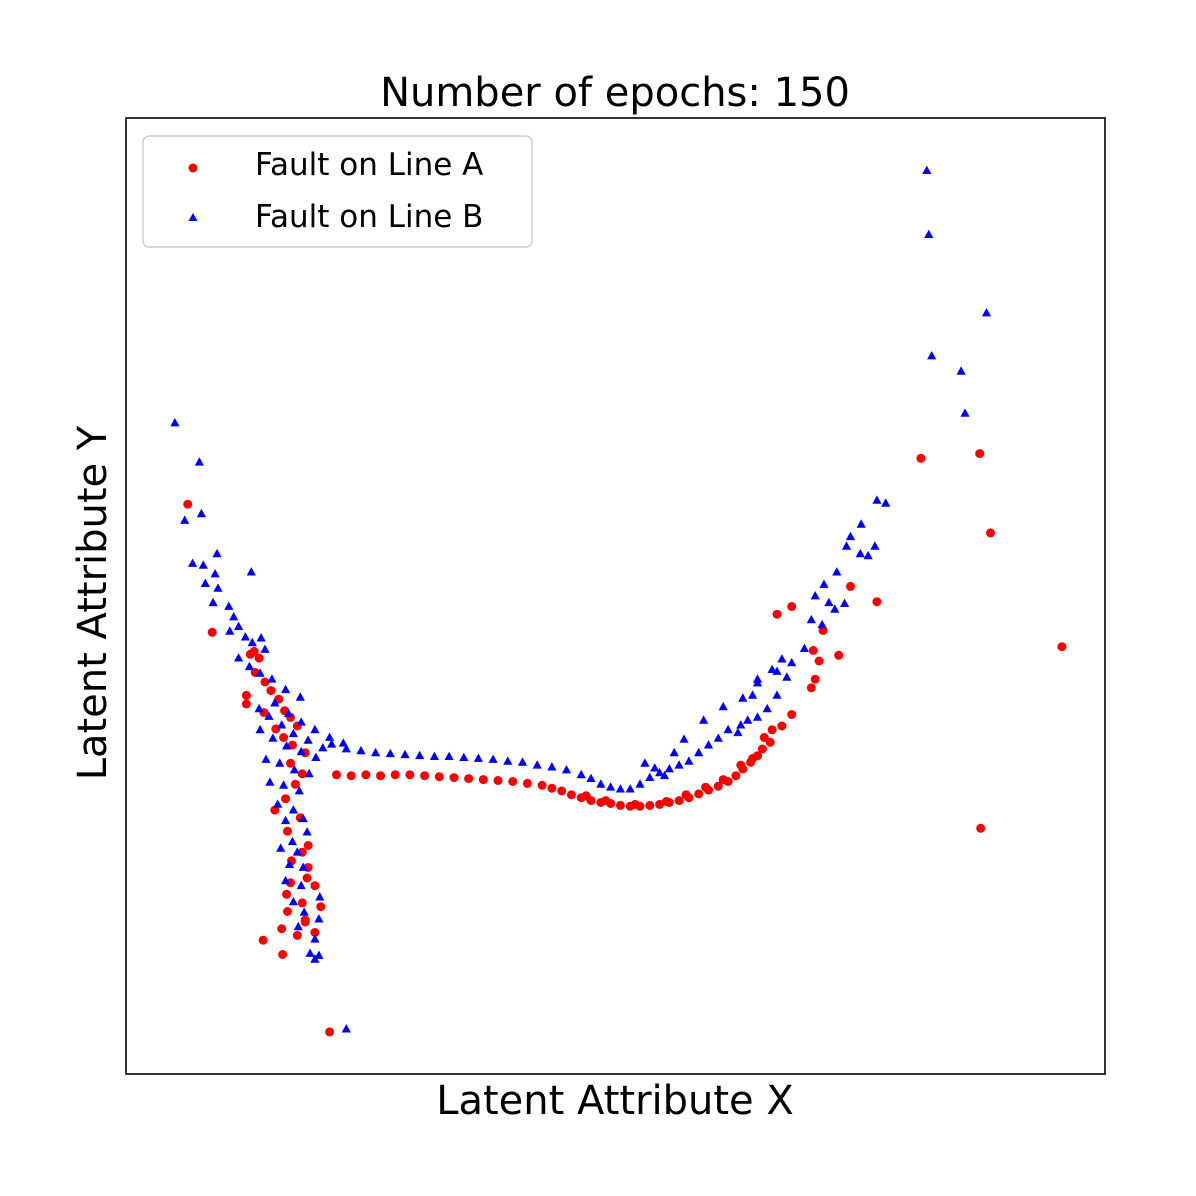  Describe the element at coordinates (369, 165) in the screenshot. I see `legend-label-line-a: Fault on Line A` at that location.